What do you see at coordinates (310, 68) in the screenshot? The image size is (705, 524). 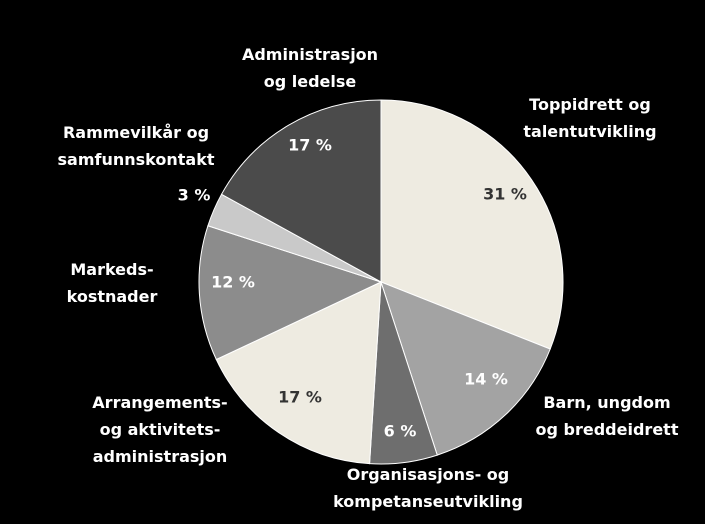 I see `category-label: Administrasjon og ledelse` at bounding box center [310, 68].